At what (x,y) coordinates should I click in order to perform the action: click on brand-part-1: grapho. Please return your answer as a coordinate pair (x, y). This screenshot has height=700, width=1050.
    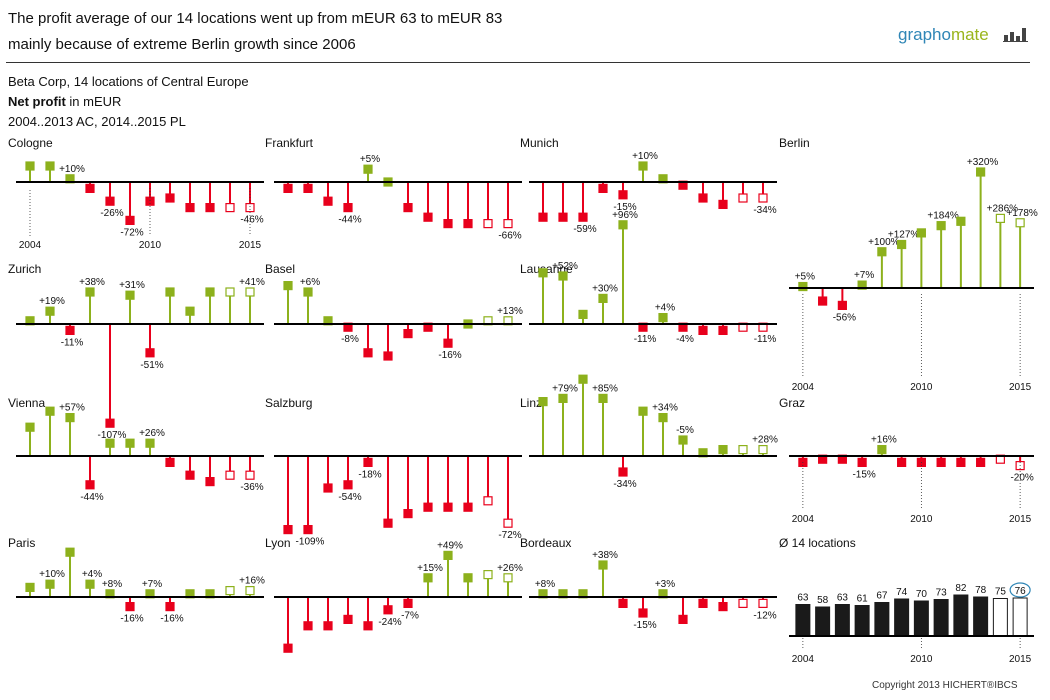
    Looking at the image, I should click on (924, 34).